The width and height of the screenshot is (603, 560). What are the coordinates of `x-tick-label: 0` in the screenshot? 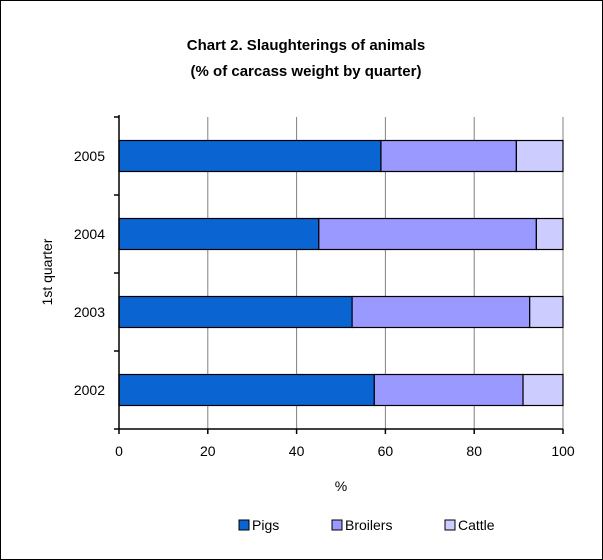 It's located at (119, 451).